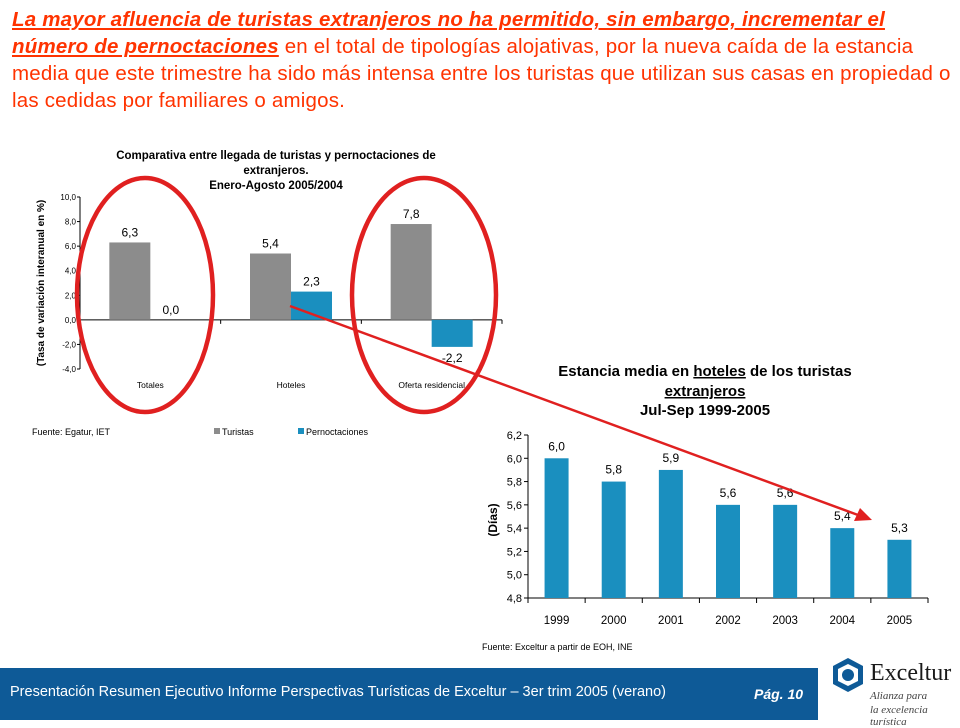  What do you see at coordinates (41, 283) in the screenshot?
I see `chart1-ylabel: (Tasa de variación interanual en %)` at bounding box center [41, 283].